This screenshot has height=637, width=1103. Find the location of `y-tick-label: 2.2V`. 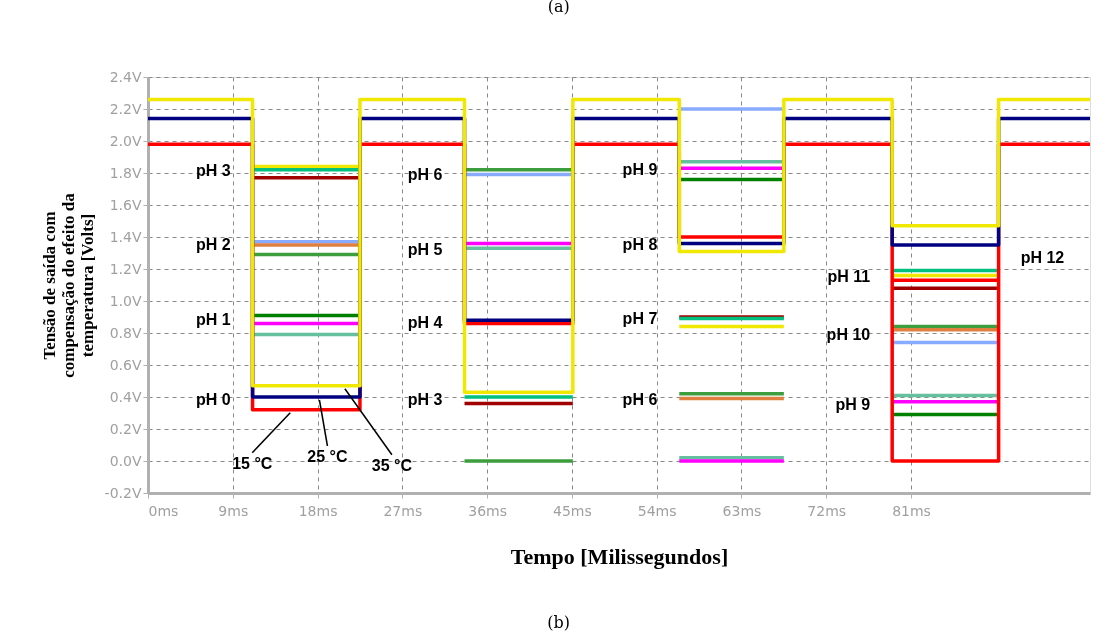

y-tick-label: 2.2V is located at coordinates (125, 108).